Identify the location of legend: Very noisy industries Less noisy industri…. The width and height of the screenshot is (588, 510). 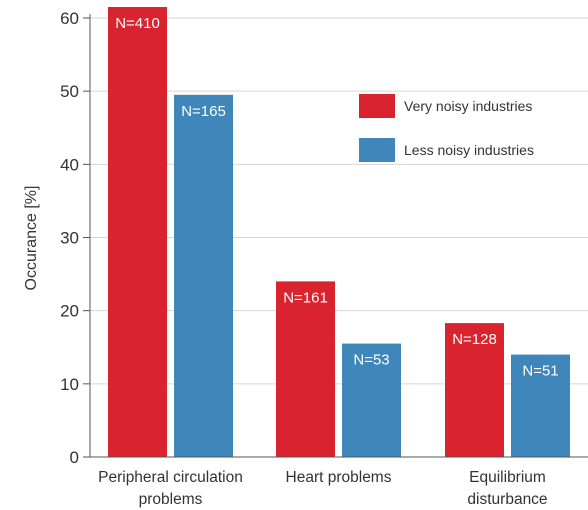
(446, 128).